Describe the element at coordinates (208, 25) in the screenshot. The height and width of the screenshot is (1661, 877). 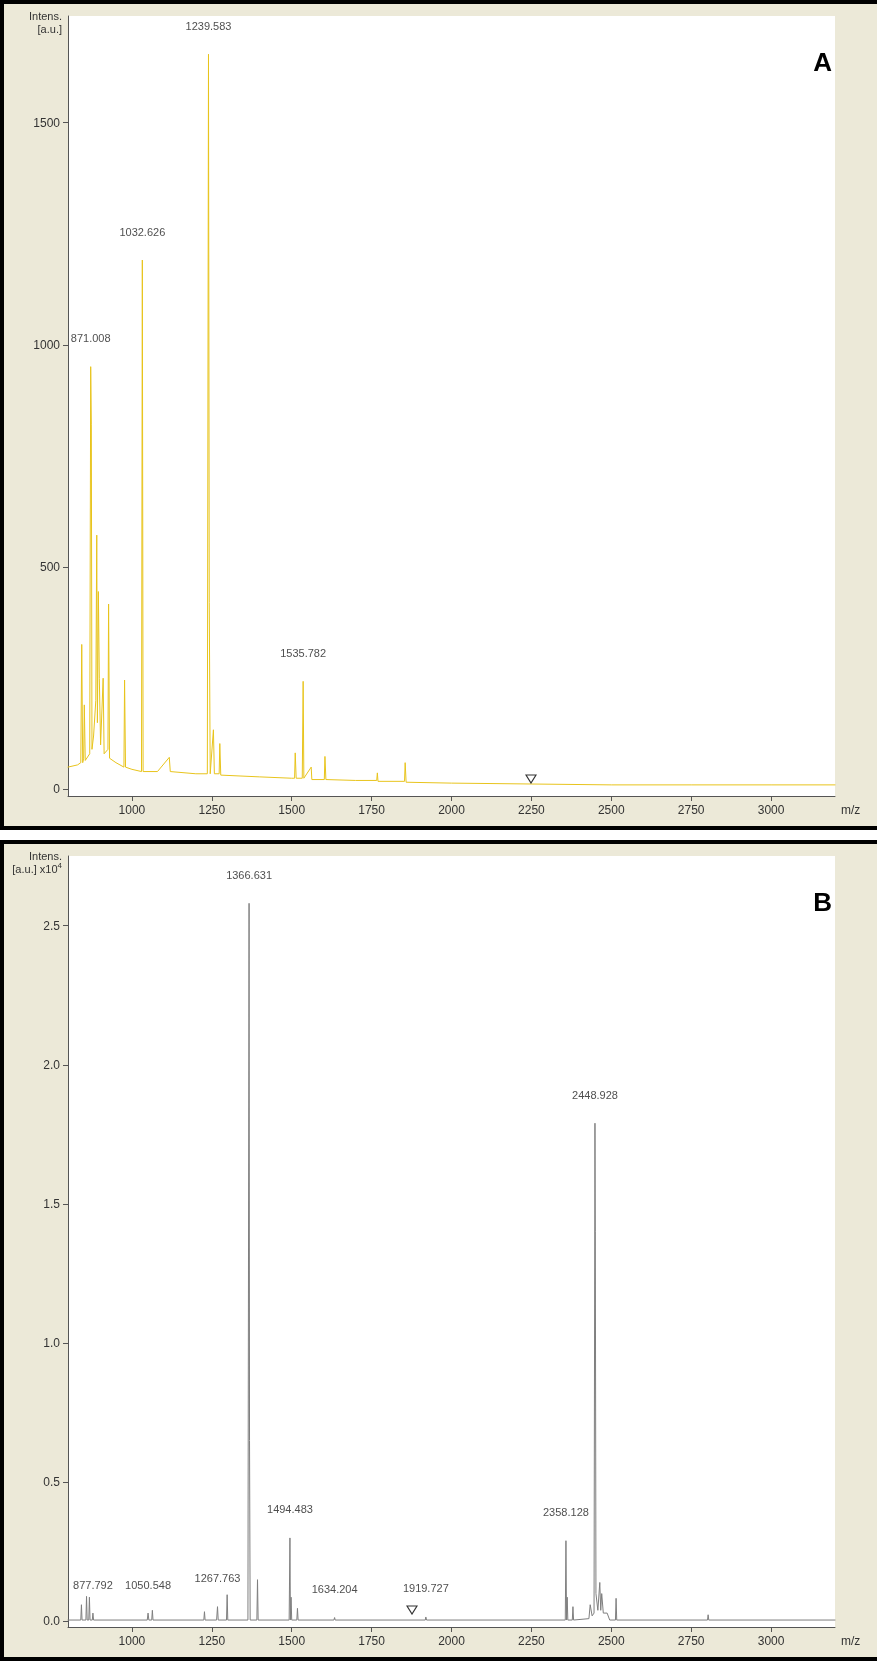
I see `annotation: 1239.583` at that location.